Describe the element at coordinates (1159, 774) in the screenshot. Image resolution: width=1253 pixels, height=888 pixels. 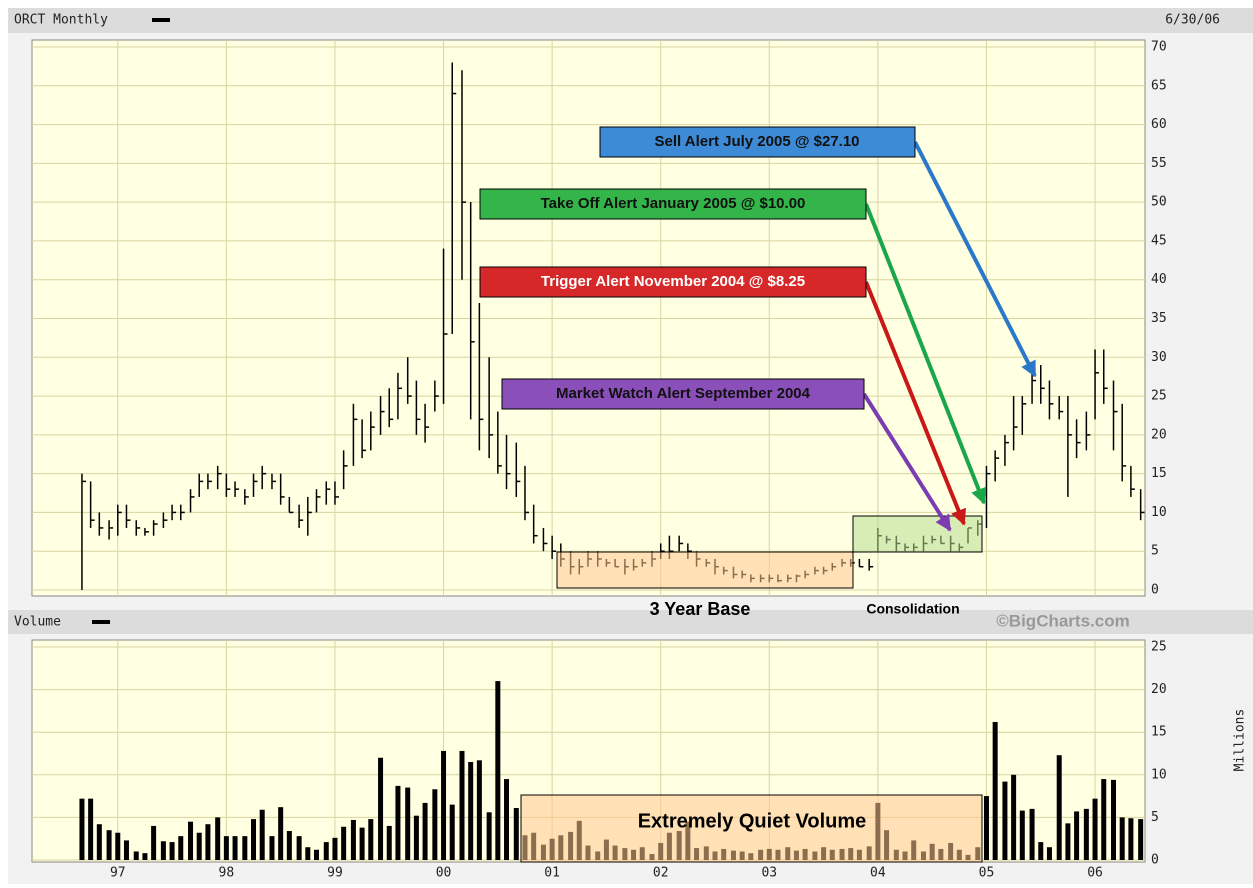
I see `y-tick-label: 10` at that location.